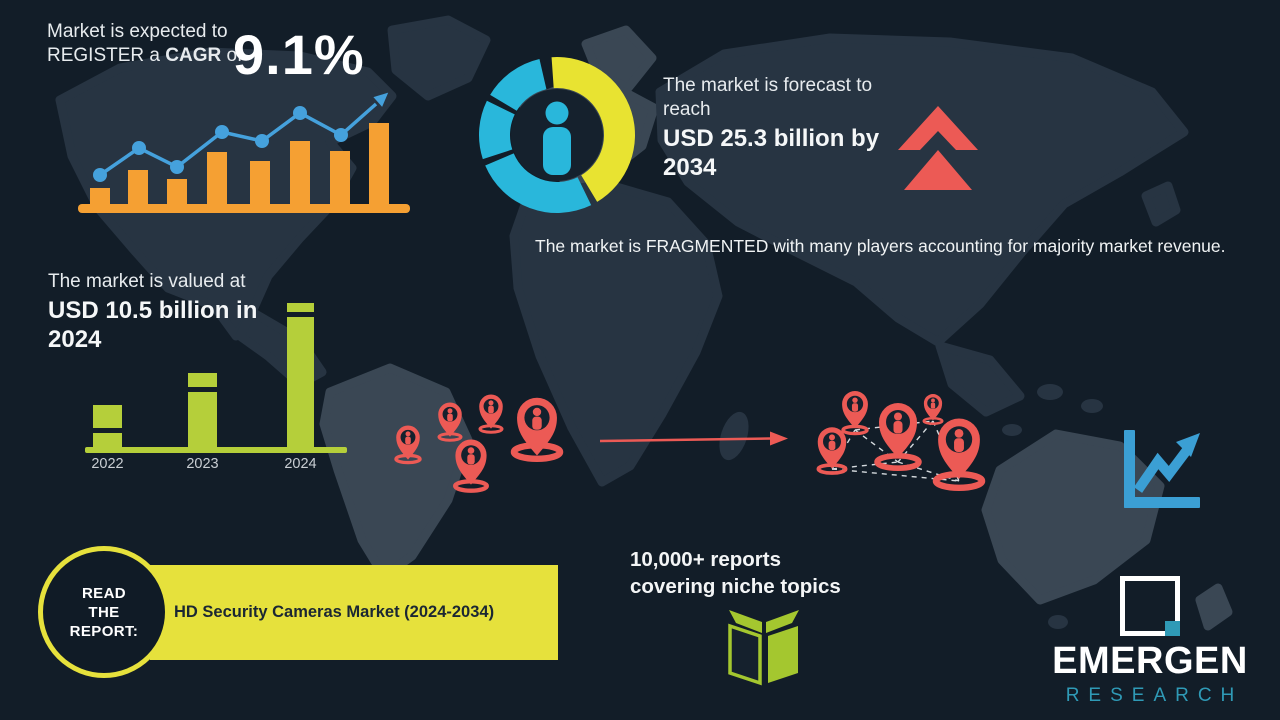  I want to click on donut-segment-cyan-large, so click(538, 183).